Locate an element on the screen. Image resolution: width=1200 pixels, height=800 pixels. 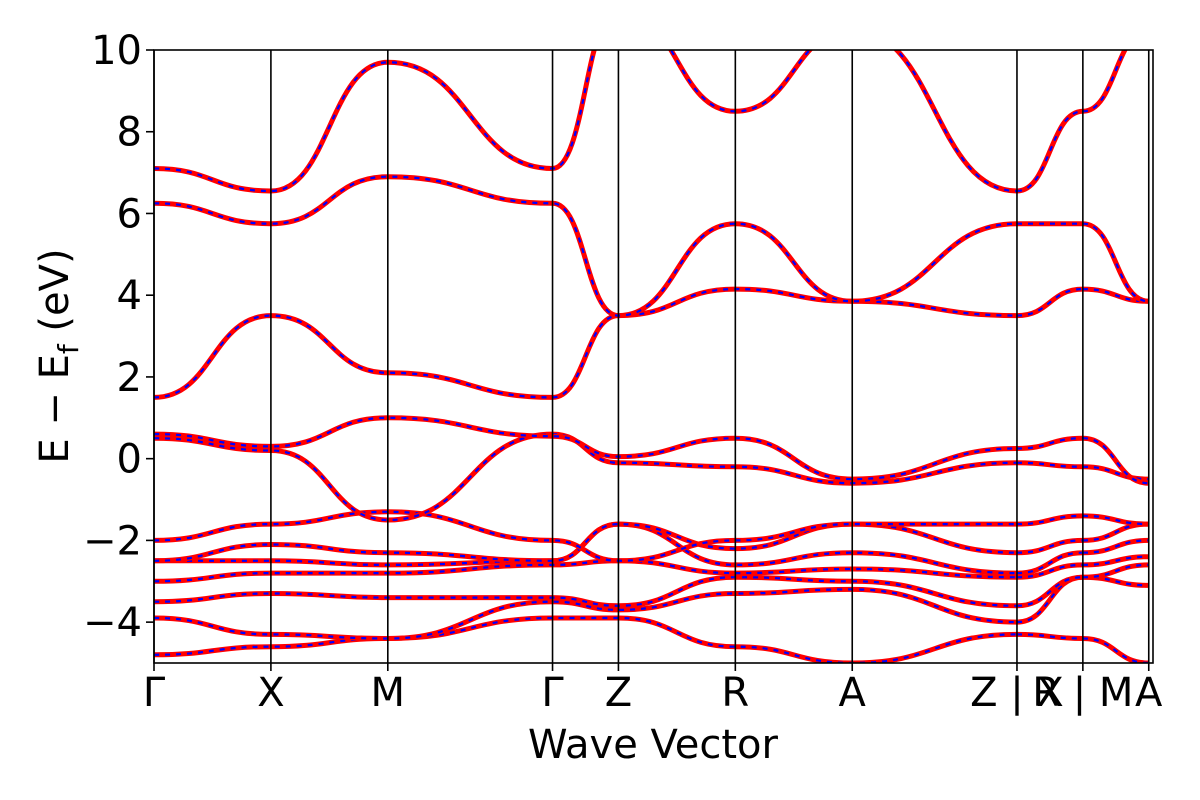
x-axis-label: Wave Vector is located at coordinates (653, 745).